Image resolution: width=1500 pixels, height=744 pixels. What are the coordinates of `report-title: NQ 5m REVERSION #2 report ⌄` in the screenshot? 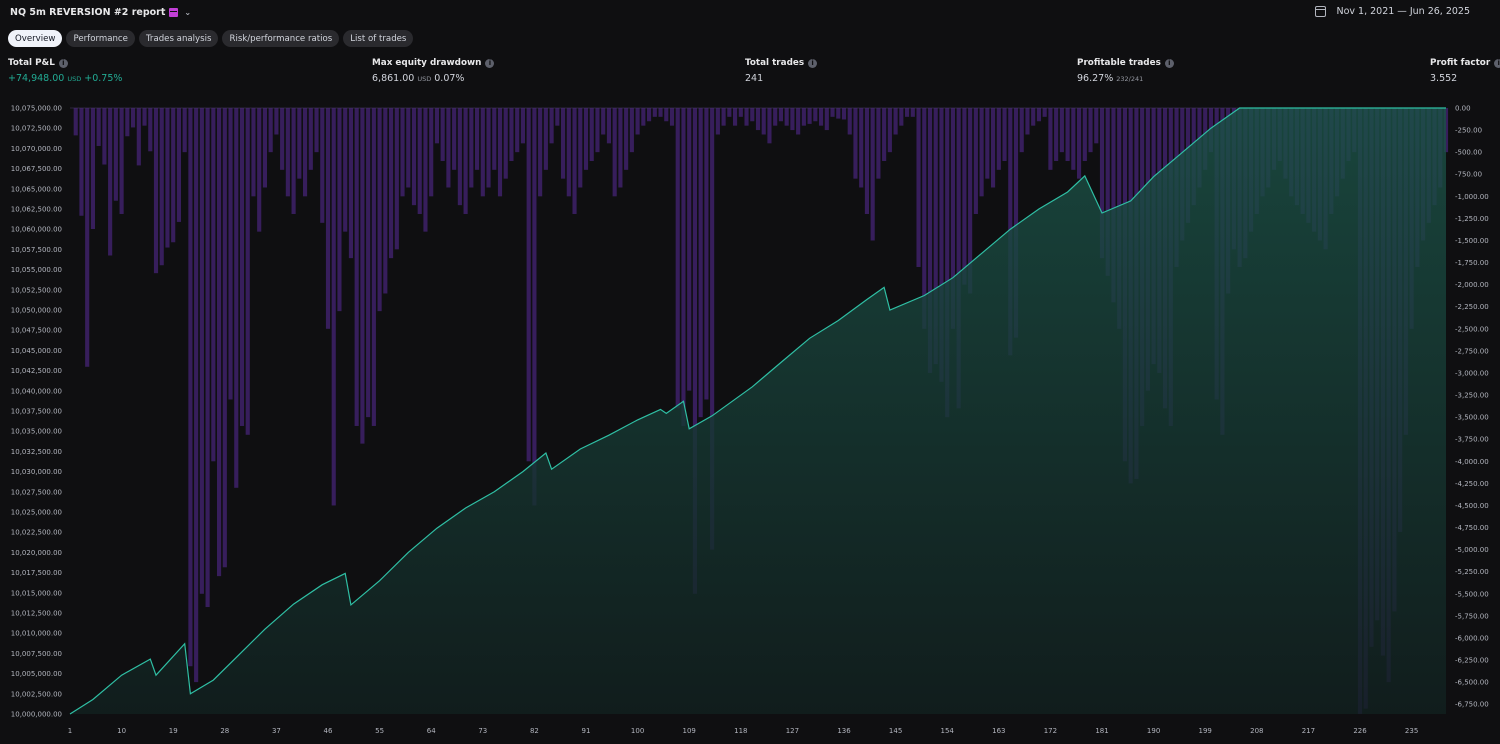 It's located at (100, 12).